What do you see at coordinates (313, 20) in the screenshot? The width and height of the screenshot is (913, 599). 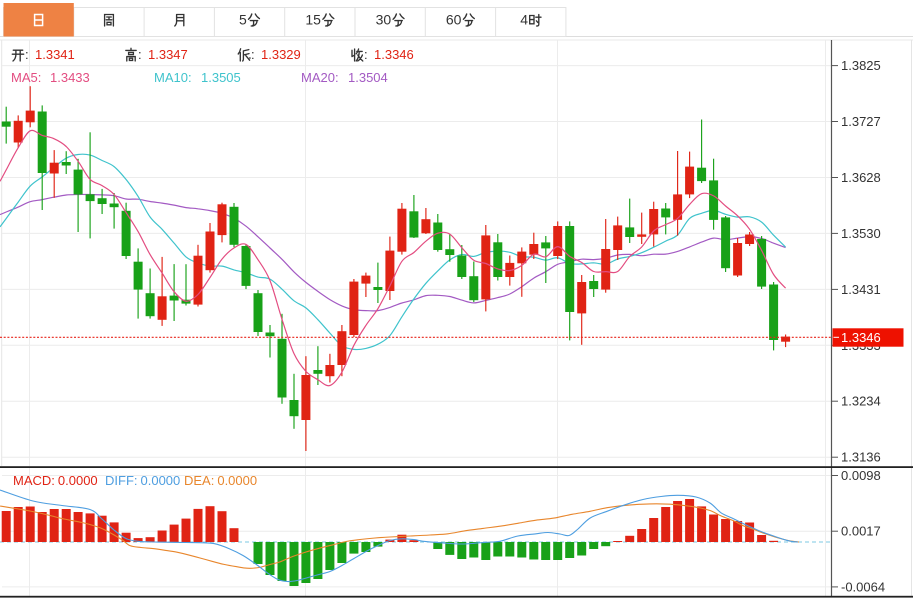 I see `svg-text: 15` at bounding box center [313, 20].